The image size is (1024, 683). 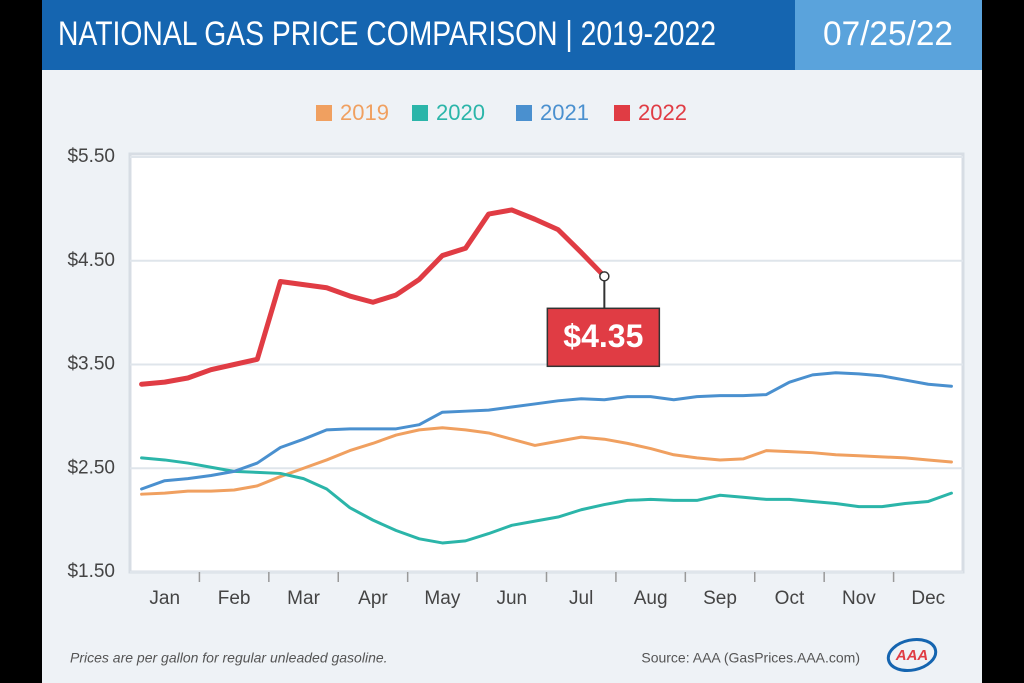 I want to click on x-tick-label: Feb, so click(x=234, y=598).